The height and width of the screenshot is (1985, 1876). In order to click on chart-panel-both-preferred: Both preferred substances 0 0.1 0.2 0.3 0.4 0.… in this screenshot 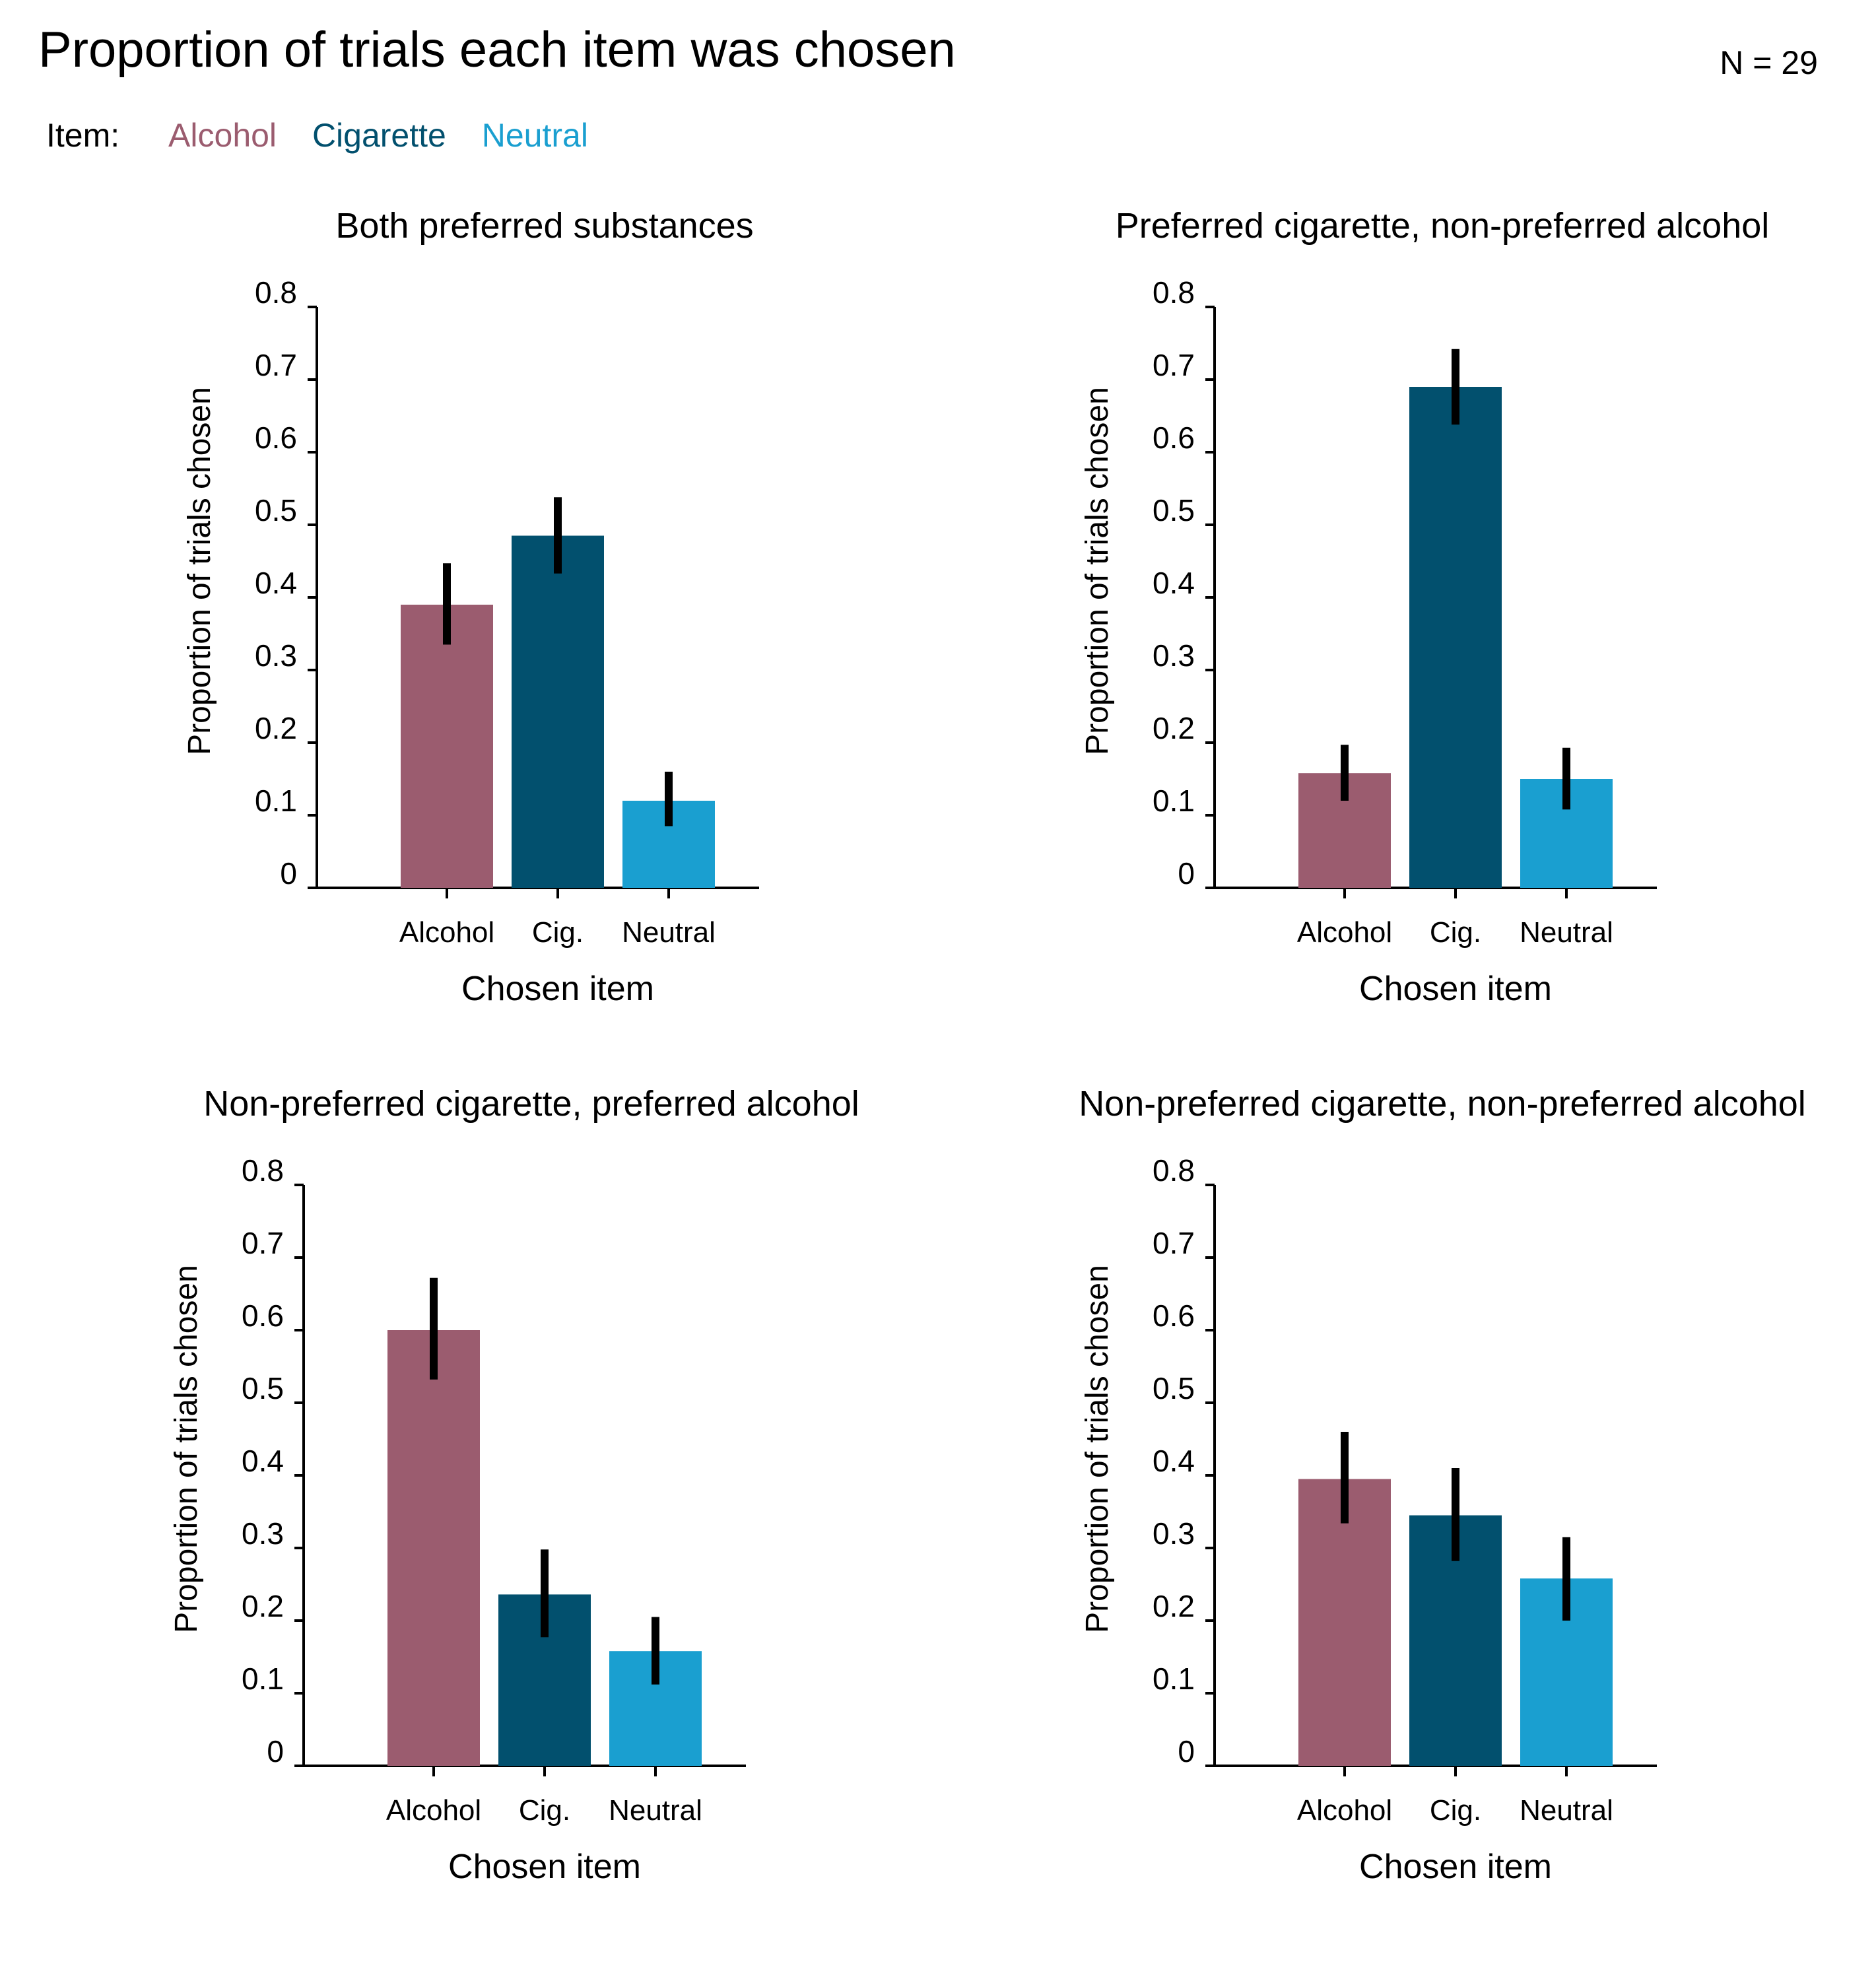, I will do `click(470, 607)`.